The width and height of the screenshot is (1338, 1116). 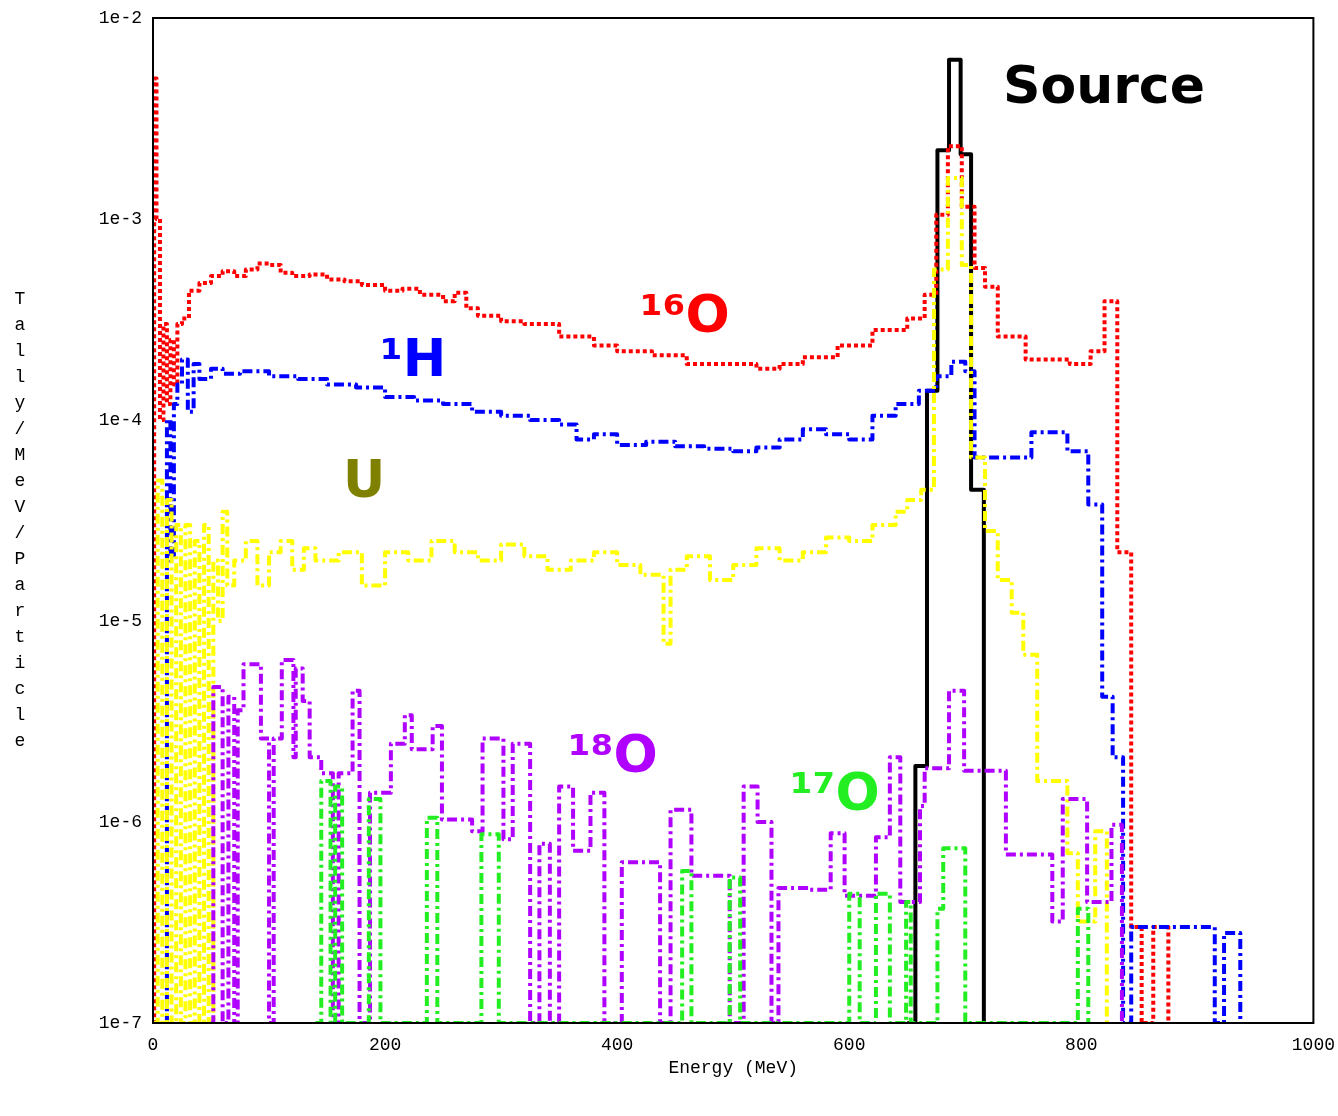 I want to click on series-label: Source, so click(x=1104, y=85).